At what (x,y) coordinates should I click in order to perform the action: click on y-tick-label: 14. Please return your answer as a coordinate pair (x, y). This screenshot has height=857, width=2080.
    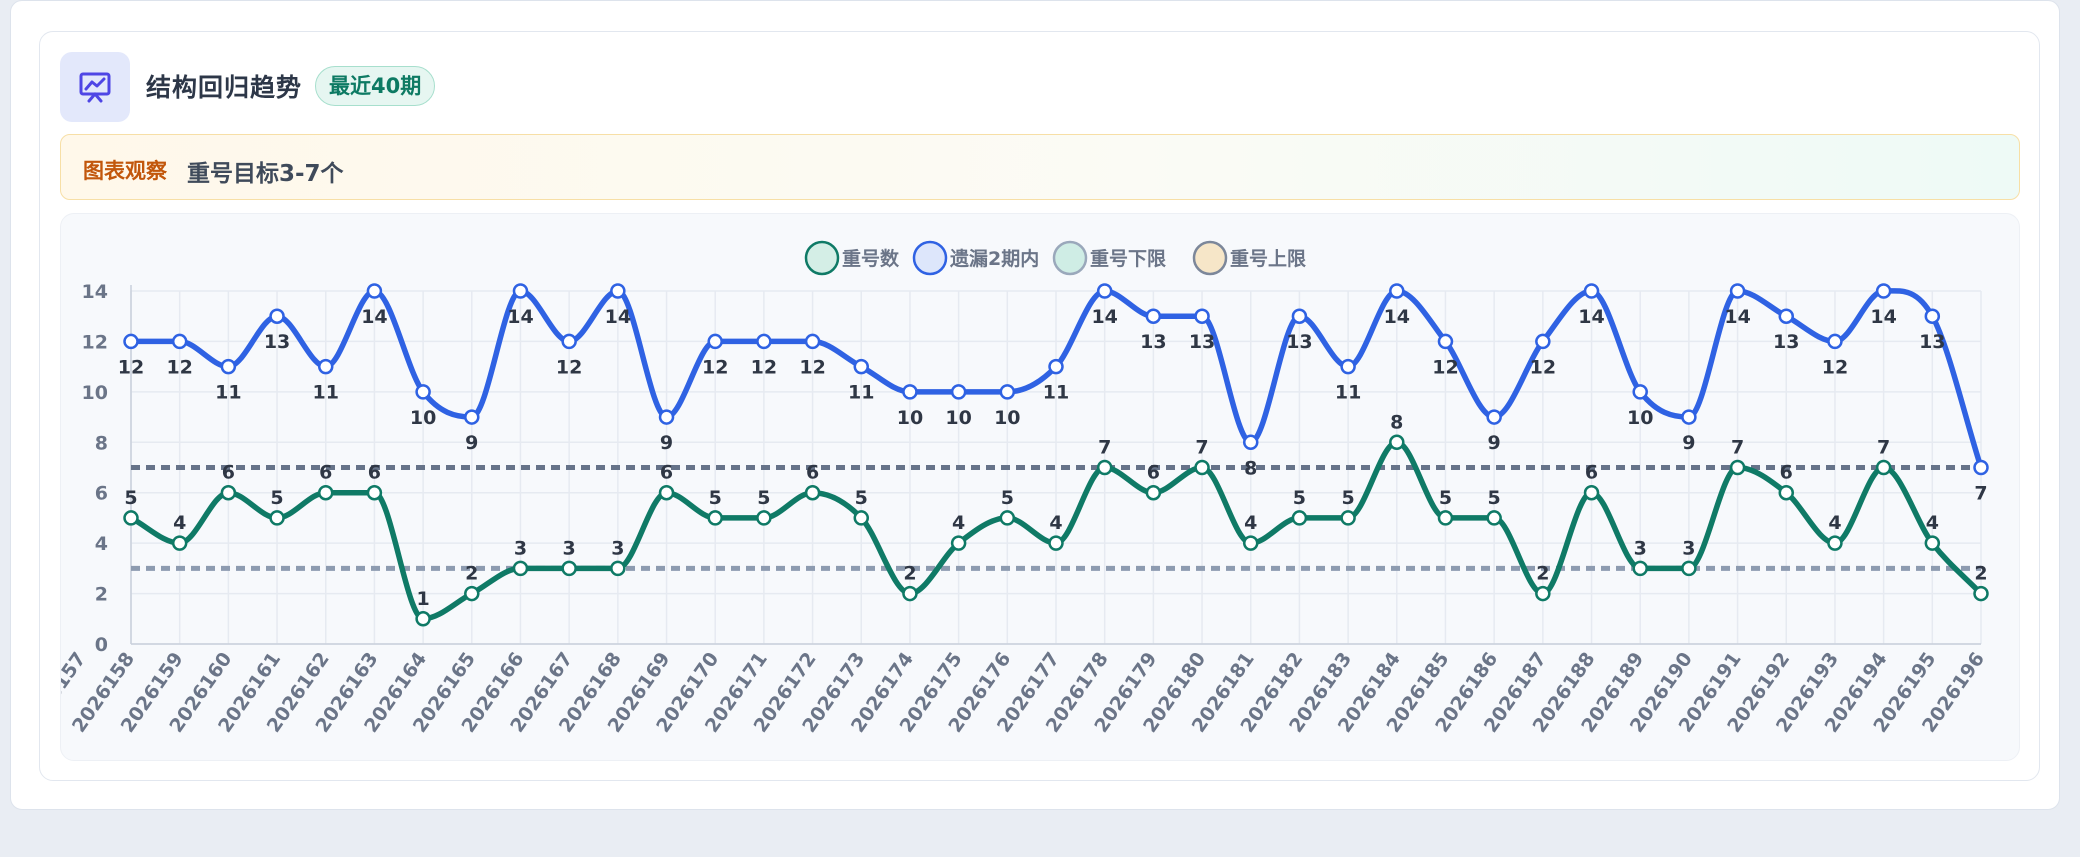
    Looking at the image, I should click on (95, 292).